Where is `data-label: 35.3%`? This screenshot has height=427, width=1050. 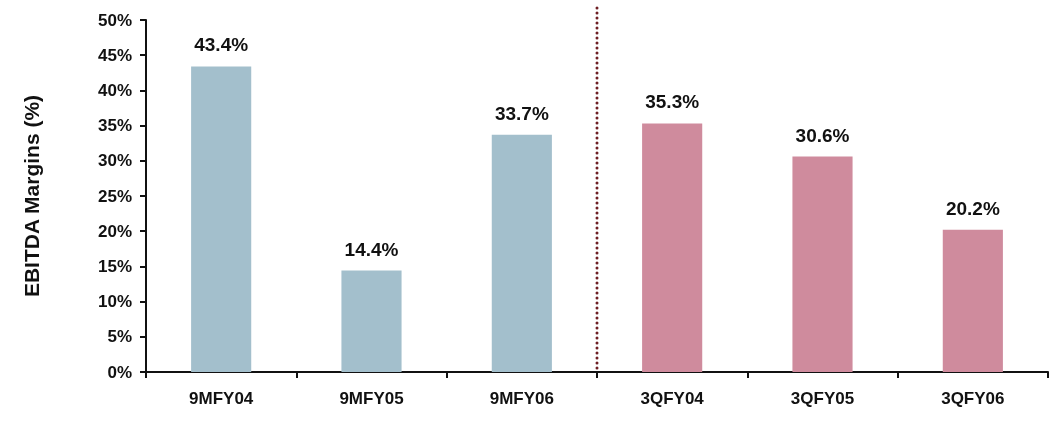 data-label: 35.3% is located at coordinates (672, 102).